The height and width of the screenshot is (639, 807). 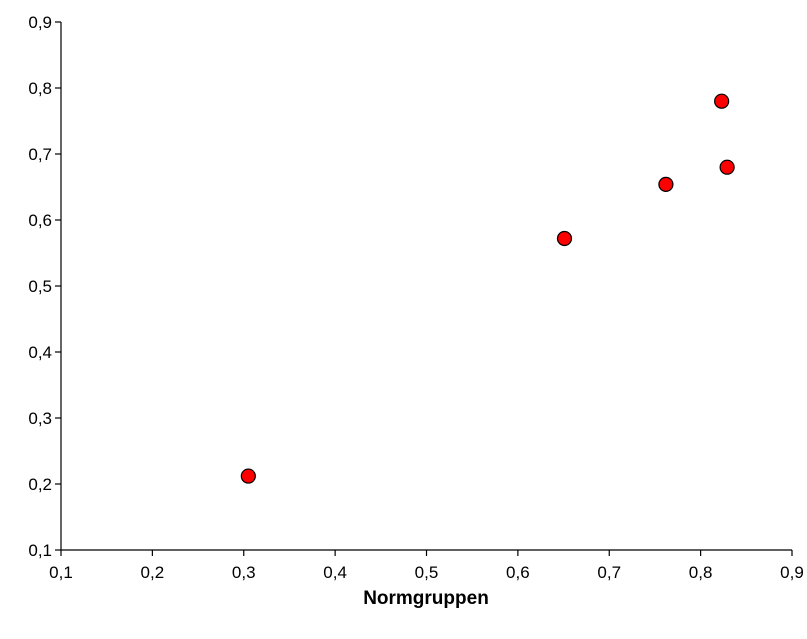 What do you see at coordinates (792, 572) in the screenshot?
I see `x-tick-label: 0,9` at bounding box center [792, 572].